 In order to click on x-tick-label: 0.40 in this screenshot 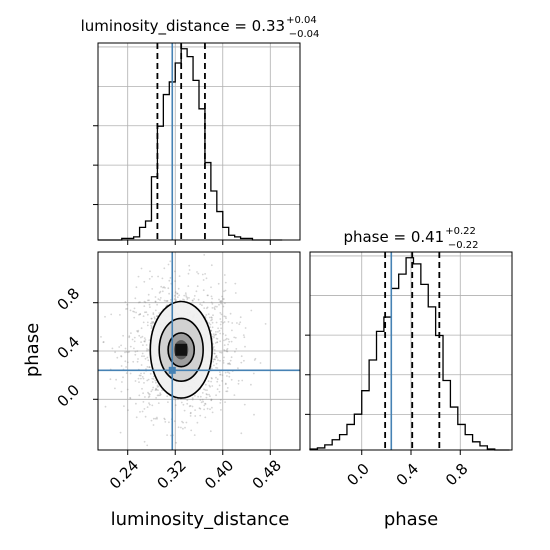, I will do `click(219, 474)`.